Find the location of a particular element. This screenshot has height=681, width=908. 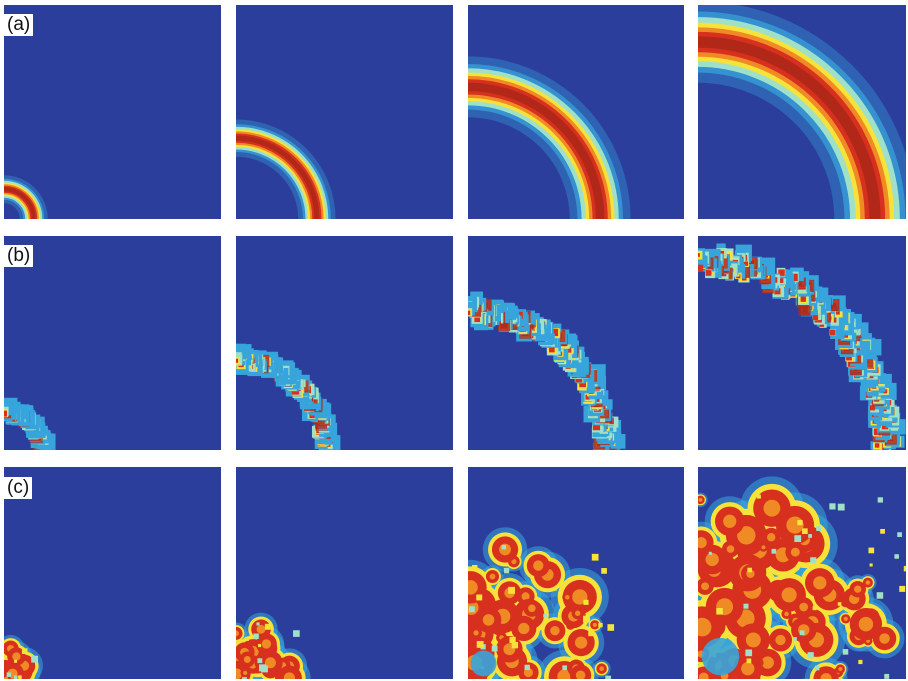

panel-c-3-image is located at coordinates (576, 573).